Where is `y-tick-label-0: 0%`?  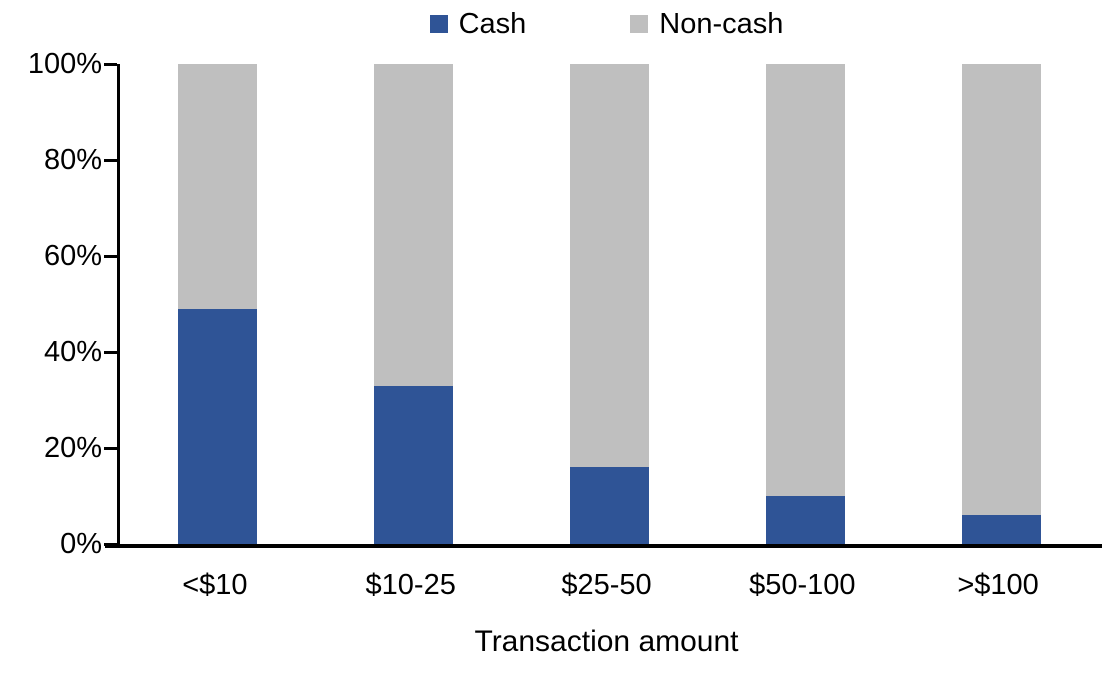
y-tick-label-0: 0% is located at coordinates (81, 544).